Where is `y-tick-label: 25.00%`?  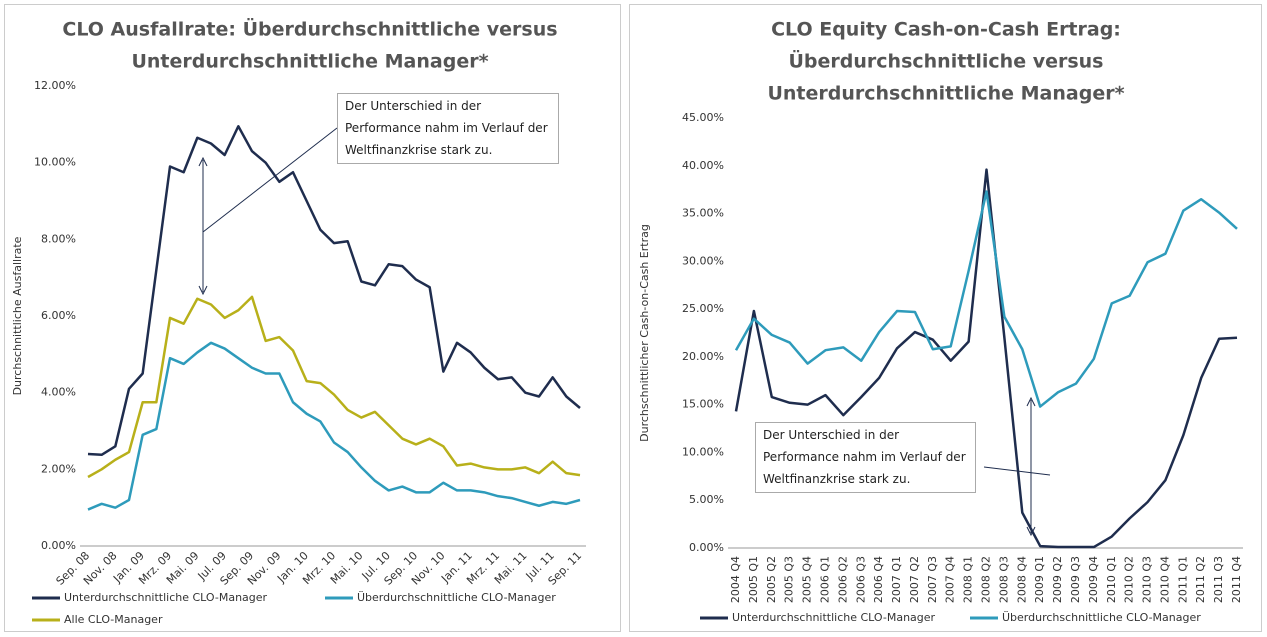
y-tick-label: 25.00% is located at coordinates (703, 308).